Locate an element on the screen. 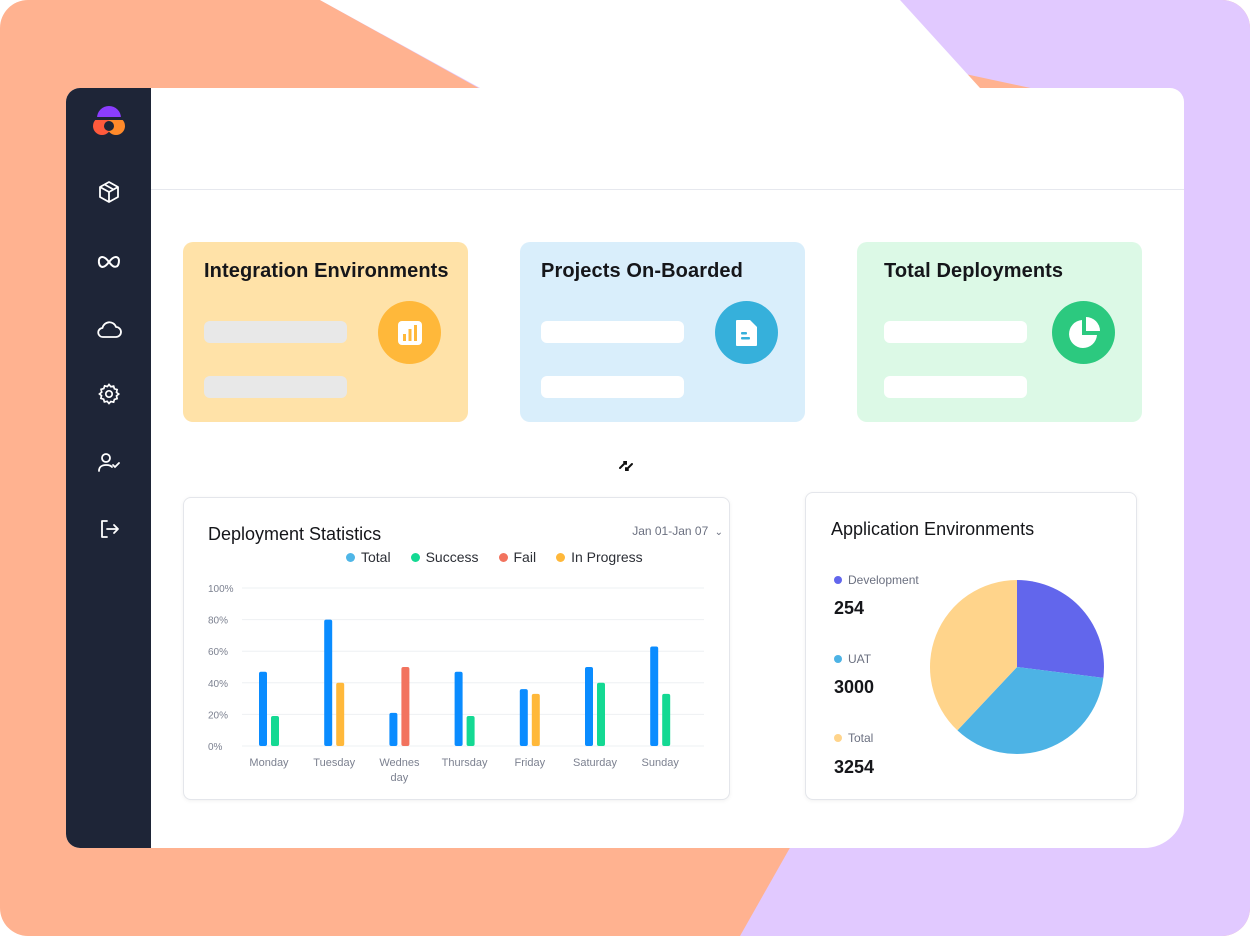  card-title: Projects On-Boarded is located at coordinates (642, 271).